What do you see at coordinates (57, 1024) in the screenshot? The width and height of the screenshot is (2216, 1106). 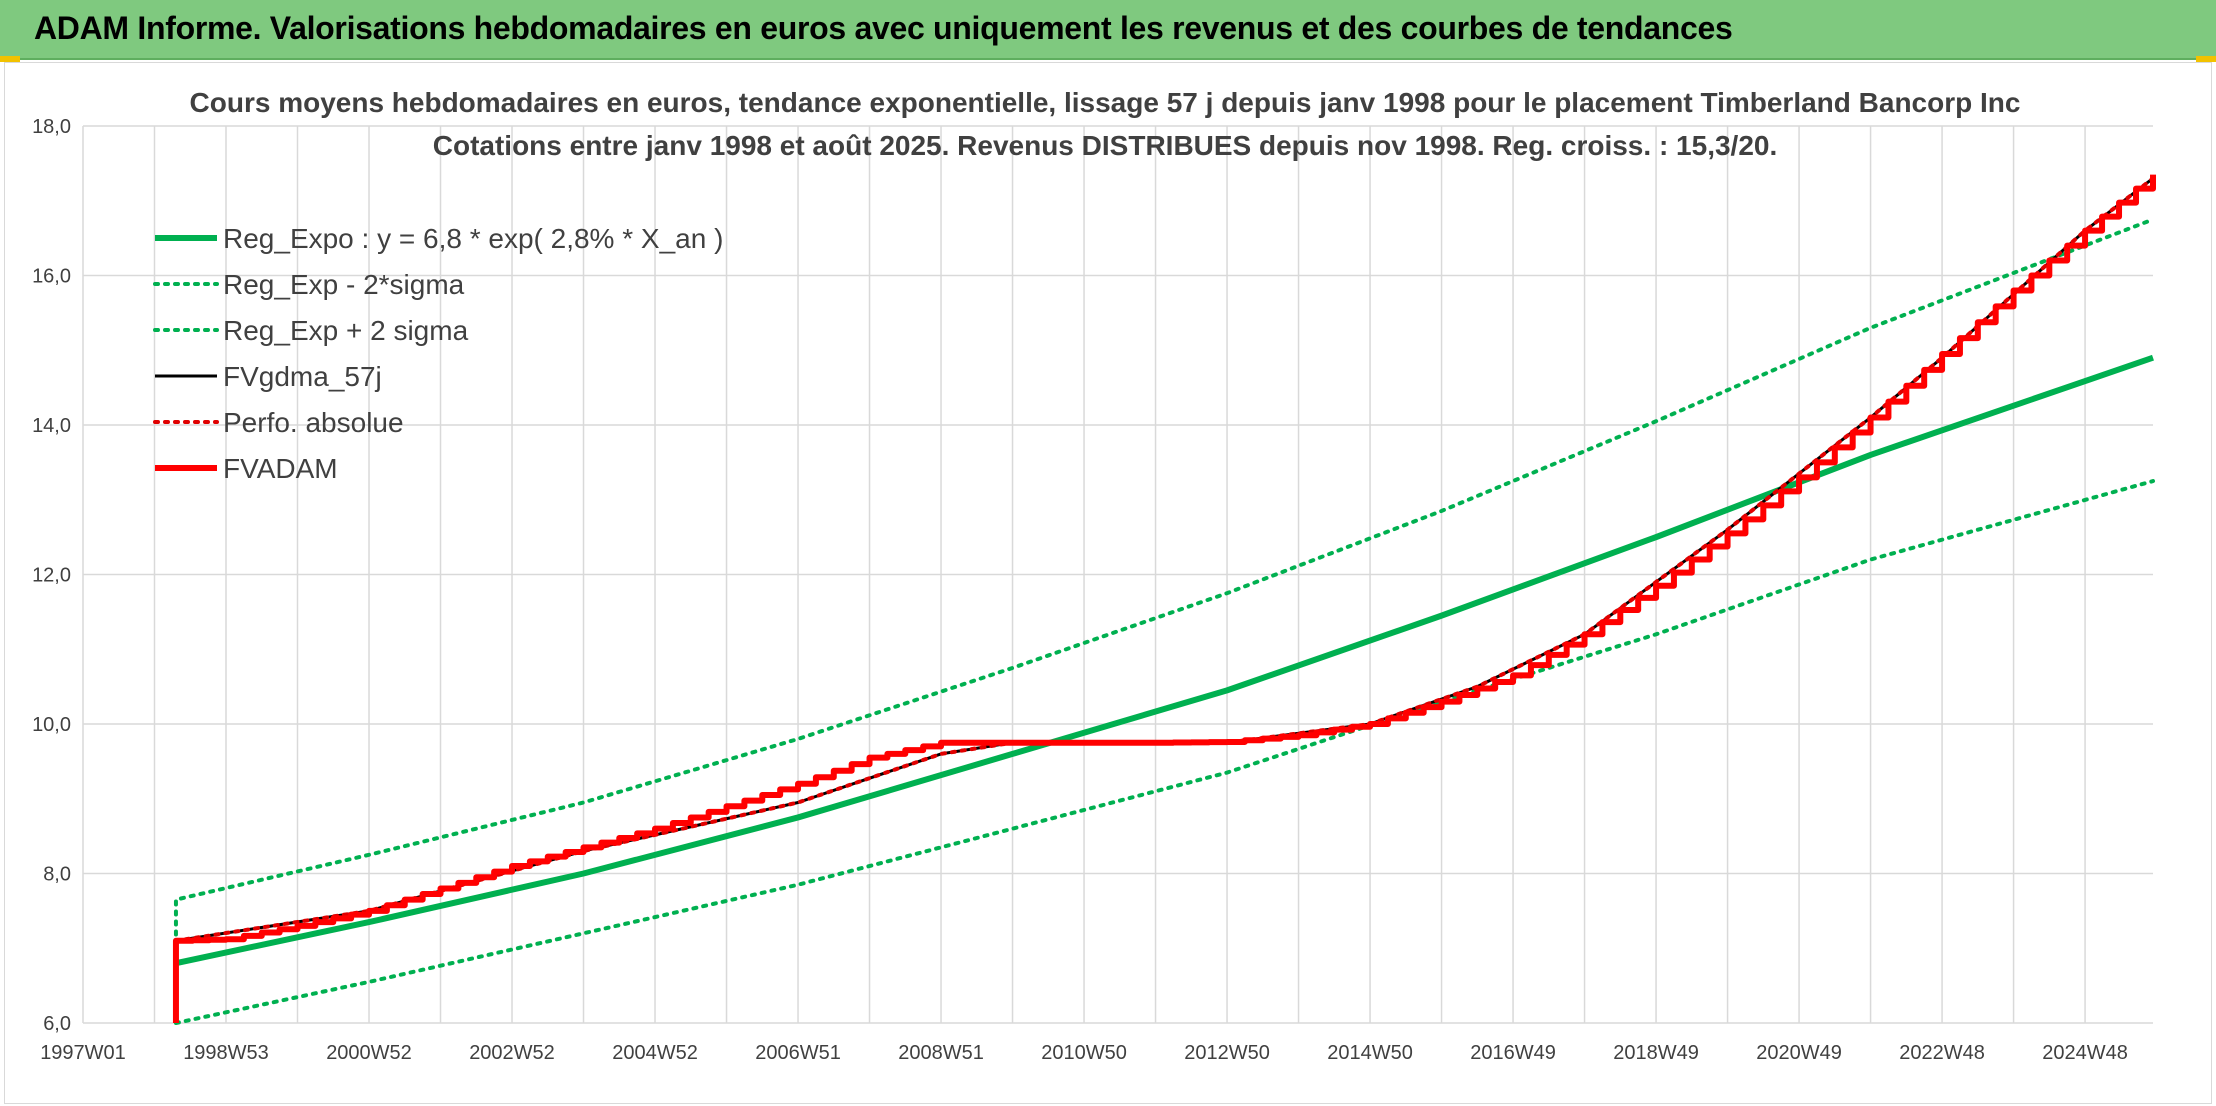 I see `y-tick-label: 6,0` at bounding box center [57, 1024].